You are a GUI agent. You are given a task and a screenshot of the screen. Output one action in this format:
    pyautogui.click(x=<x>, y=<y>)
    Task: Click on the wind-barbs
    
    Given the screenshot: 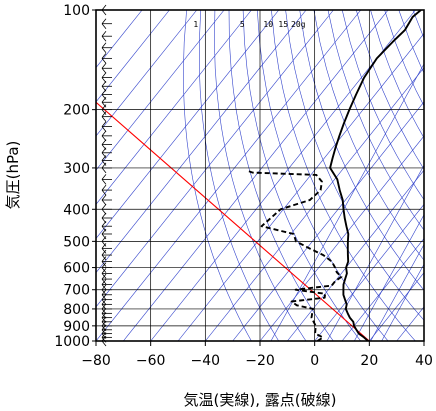 What is the action you would take?
    pyautogui.click(x=106, y=175)
    